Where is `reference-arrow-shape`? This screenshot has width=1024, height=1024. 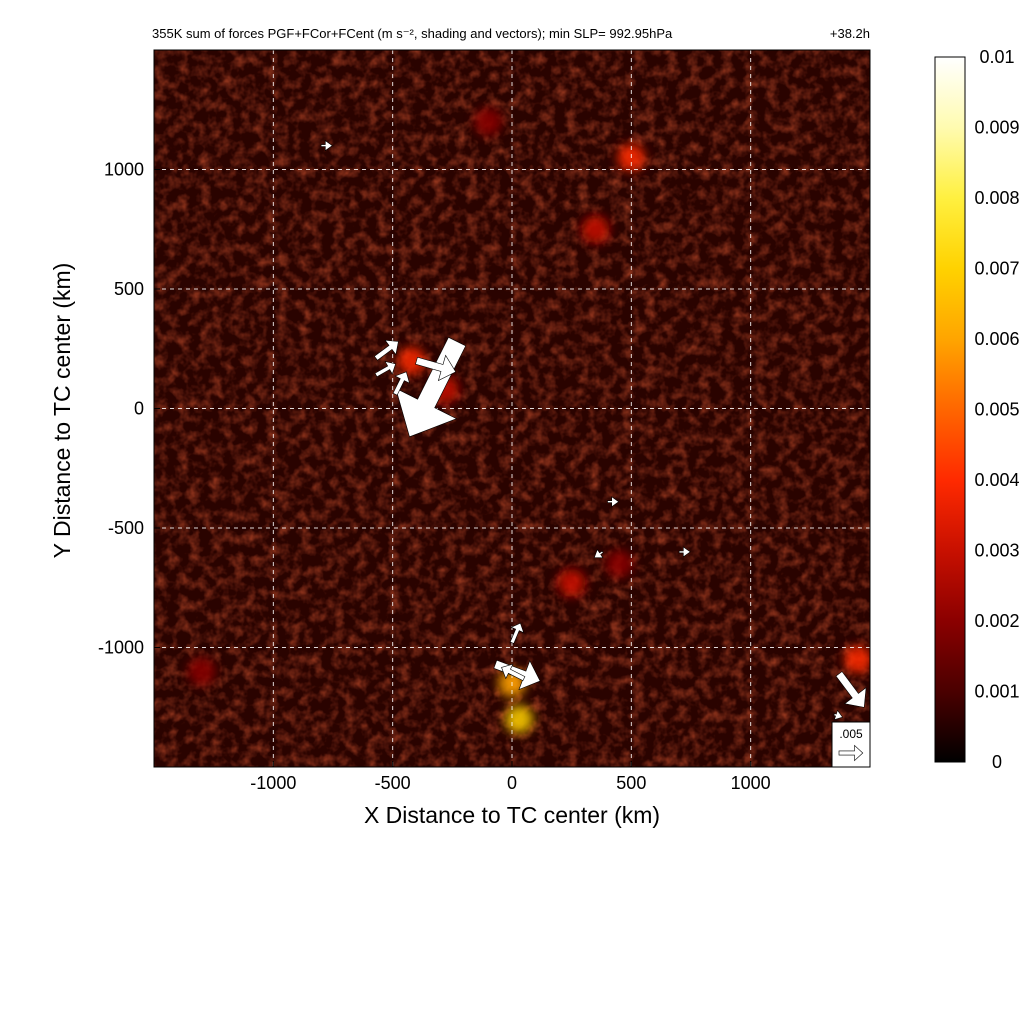
reference-arrow-shape is located at coordinates (851, 753).